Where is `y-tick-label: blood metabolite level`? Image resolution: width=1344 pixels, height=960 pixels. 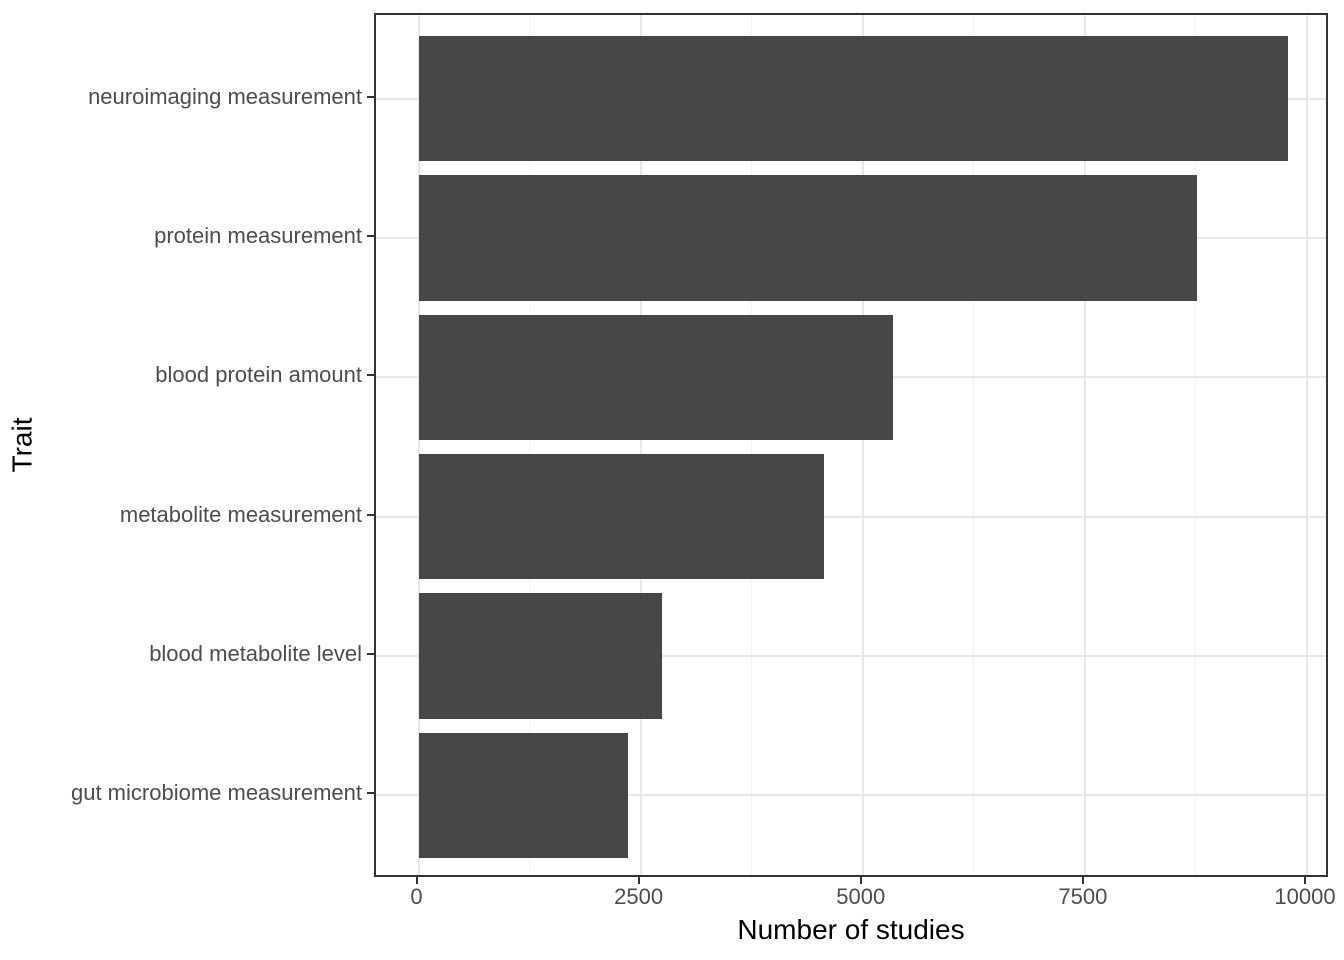 y-tick-label: blood metabolite level is located at coordinates (255, 654).